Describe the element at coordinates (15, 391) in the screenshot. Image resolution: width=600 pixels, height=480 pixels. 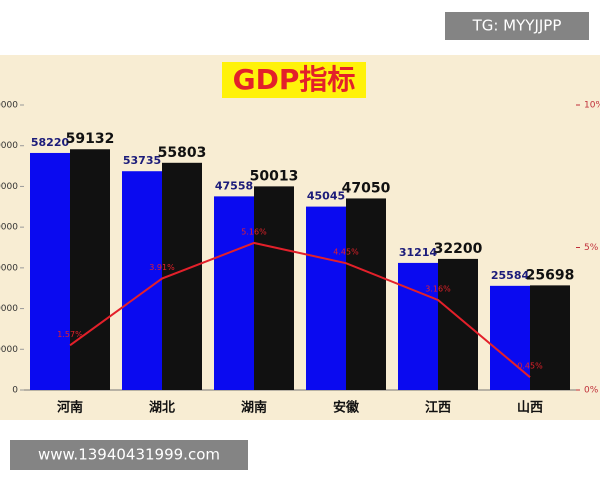
I see `y-tick-label: 0` at that location.